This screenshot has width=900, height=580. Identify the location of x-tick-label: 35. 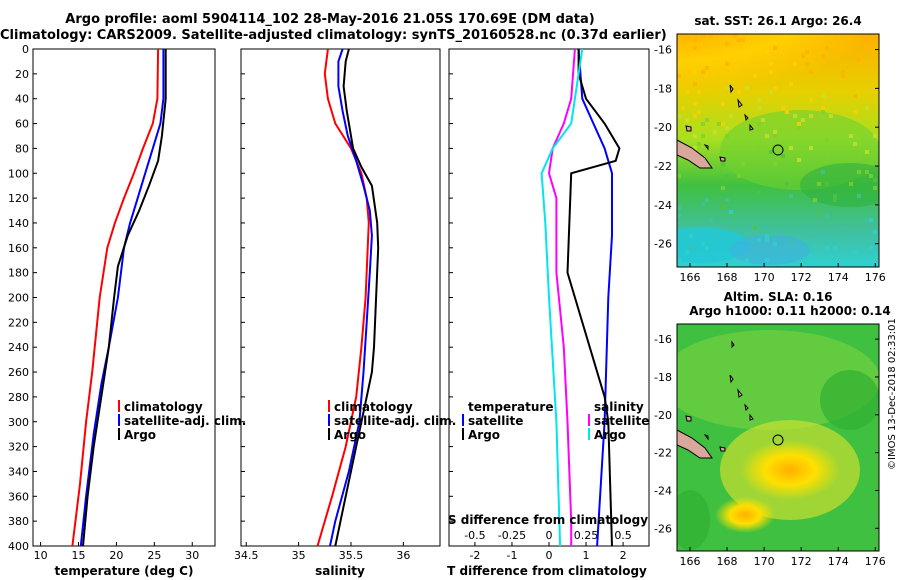
(299, 555).